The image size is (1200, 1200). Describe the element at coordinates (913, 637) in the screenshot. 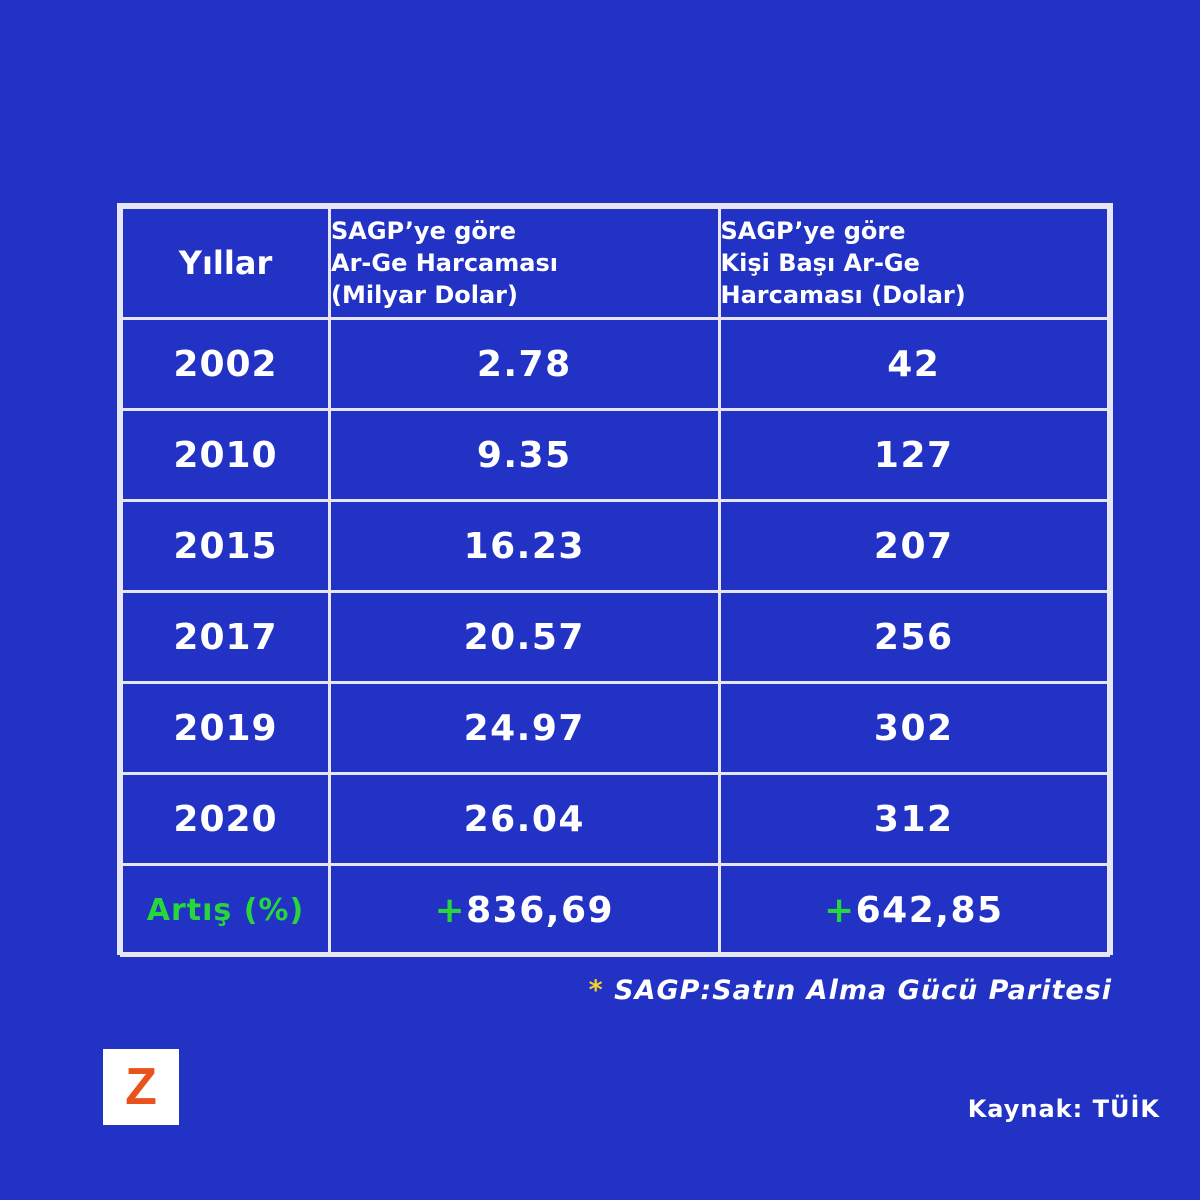

I see `per-capita-cell: 256` at that location.